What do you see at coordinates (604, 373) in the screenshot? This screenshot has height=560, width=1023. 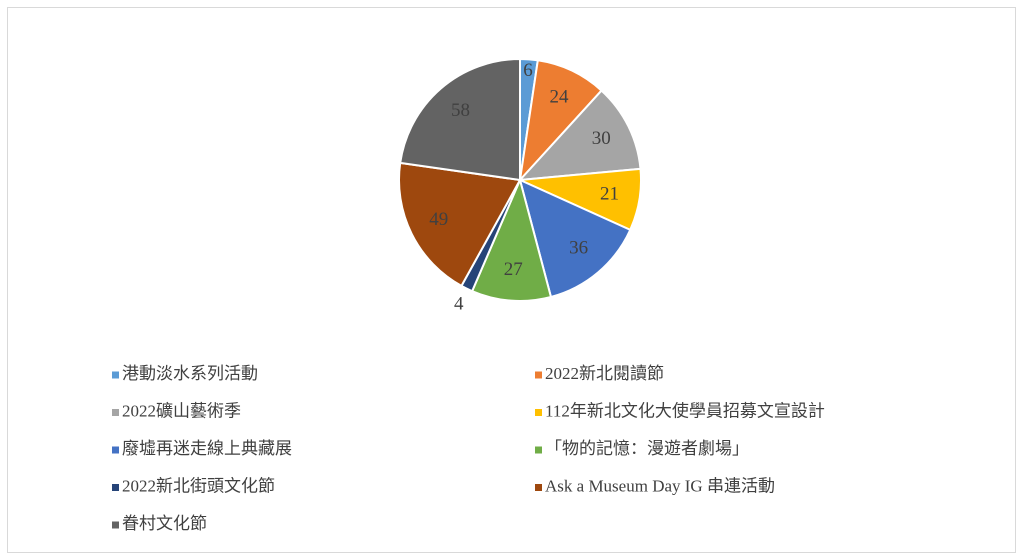 I see `legend-label: 2022新北閱讀節` at bounding box center [604, 373].